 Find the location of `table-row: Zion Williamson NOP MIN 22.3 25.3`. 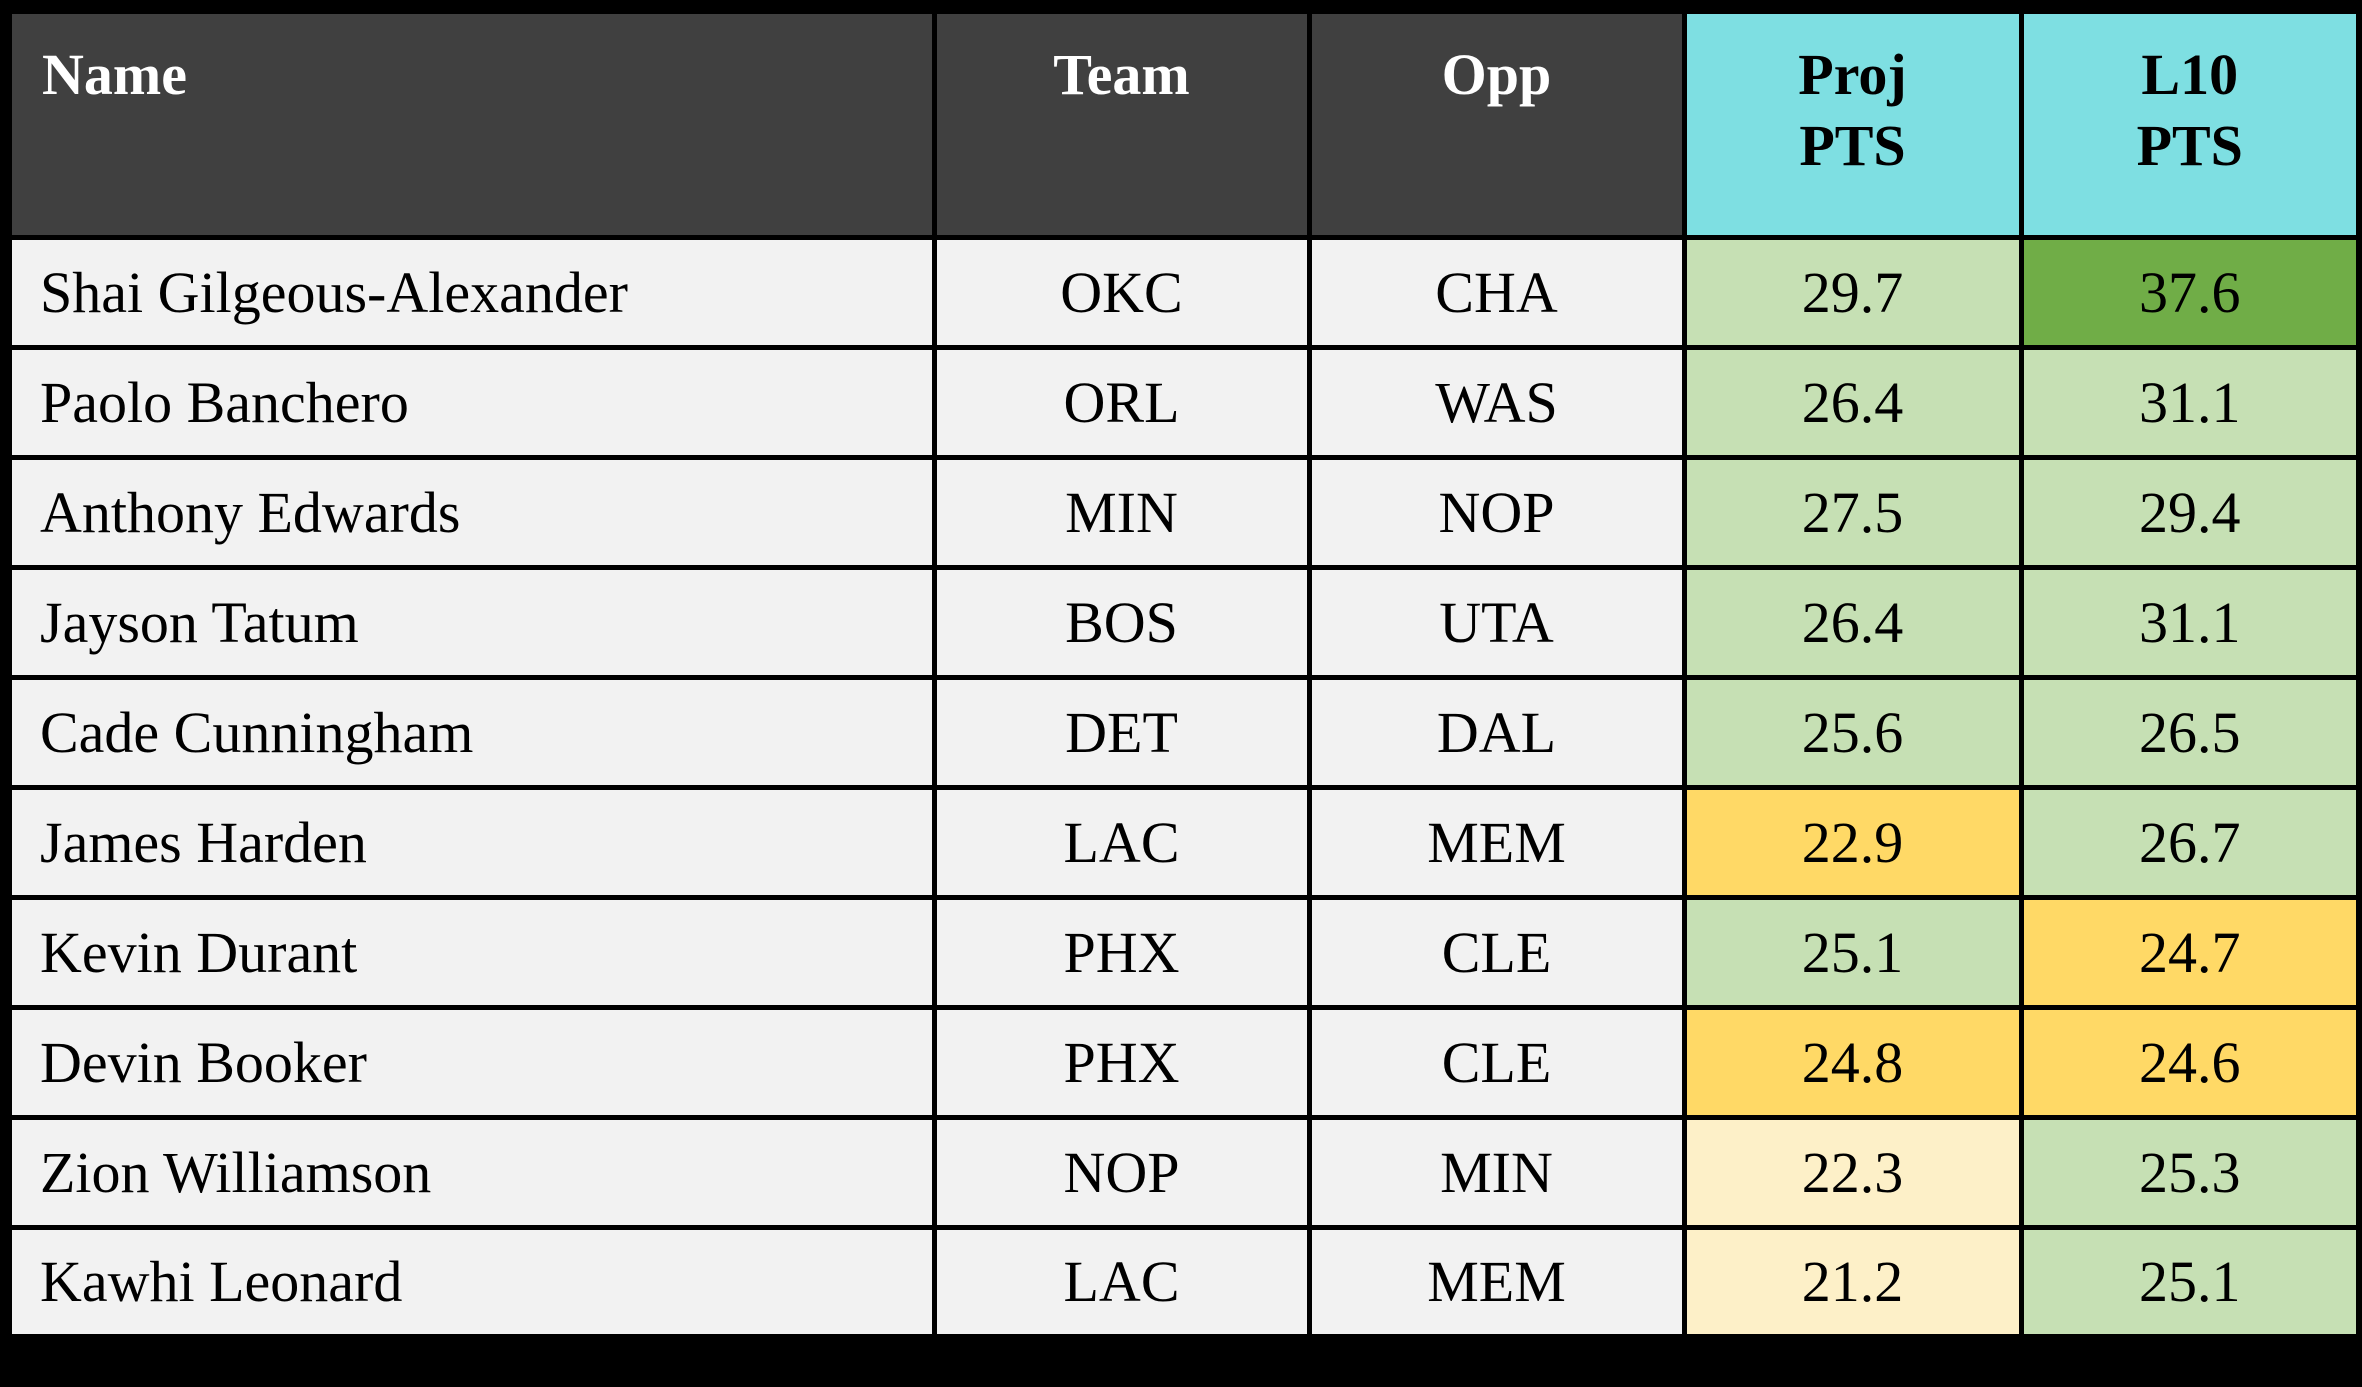

table-row: Zion Williamson NOP MIN 22.3 25.3 is located at coordinates (1184, 1172).